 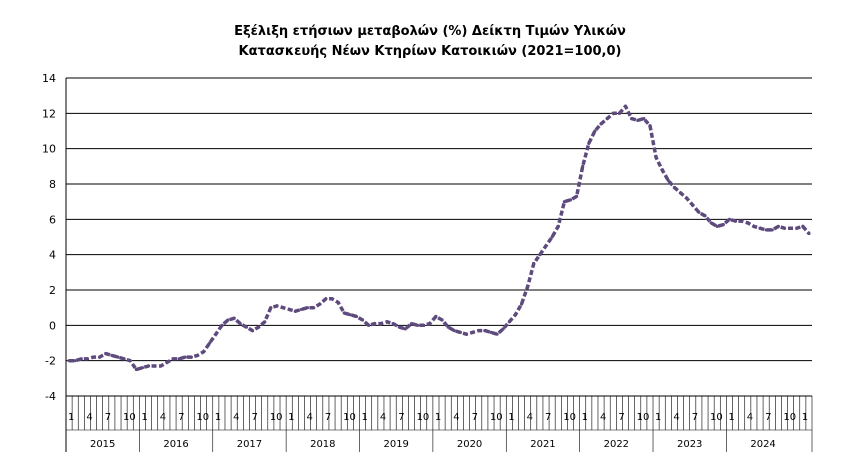 What do you see at coordinates (50, 396) in the screenshot?
I see `y-tick-label: -4` at bounding box center [50, 396].